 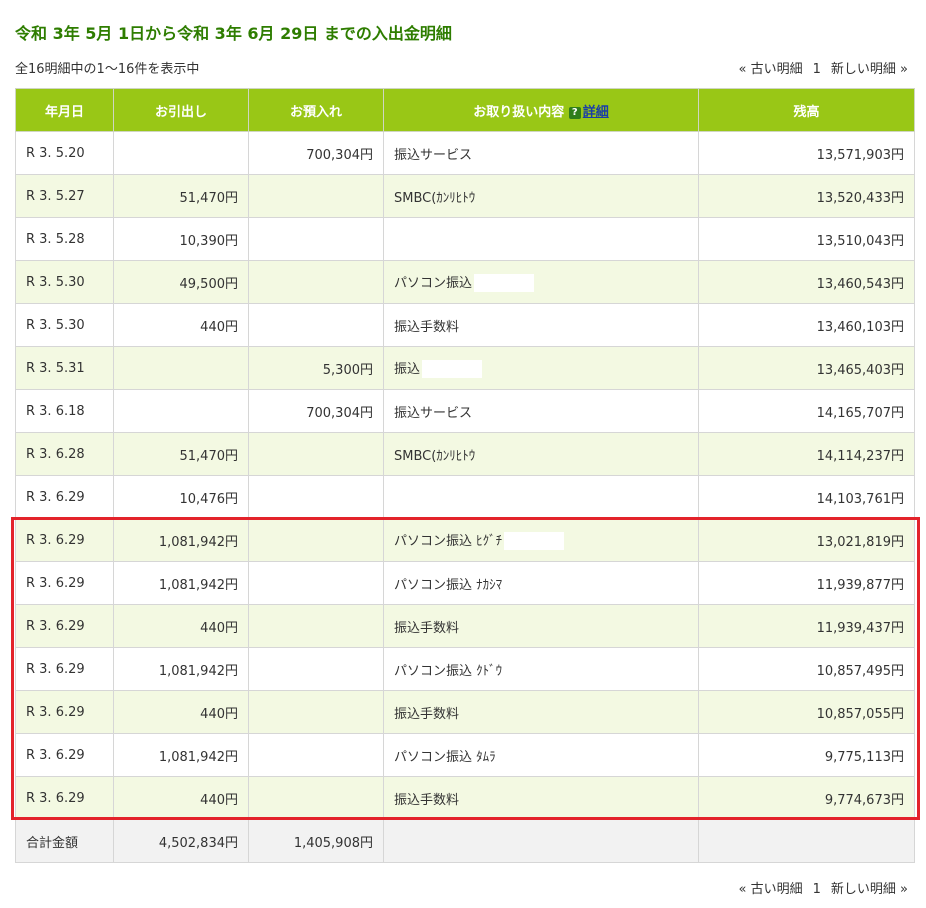 I want to click on header-description: お取り扱い内容 ? 詳細, so click(x=541, y=110).